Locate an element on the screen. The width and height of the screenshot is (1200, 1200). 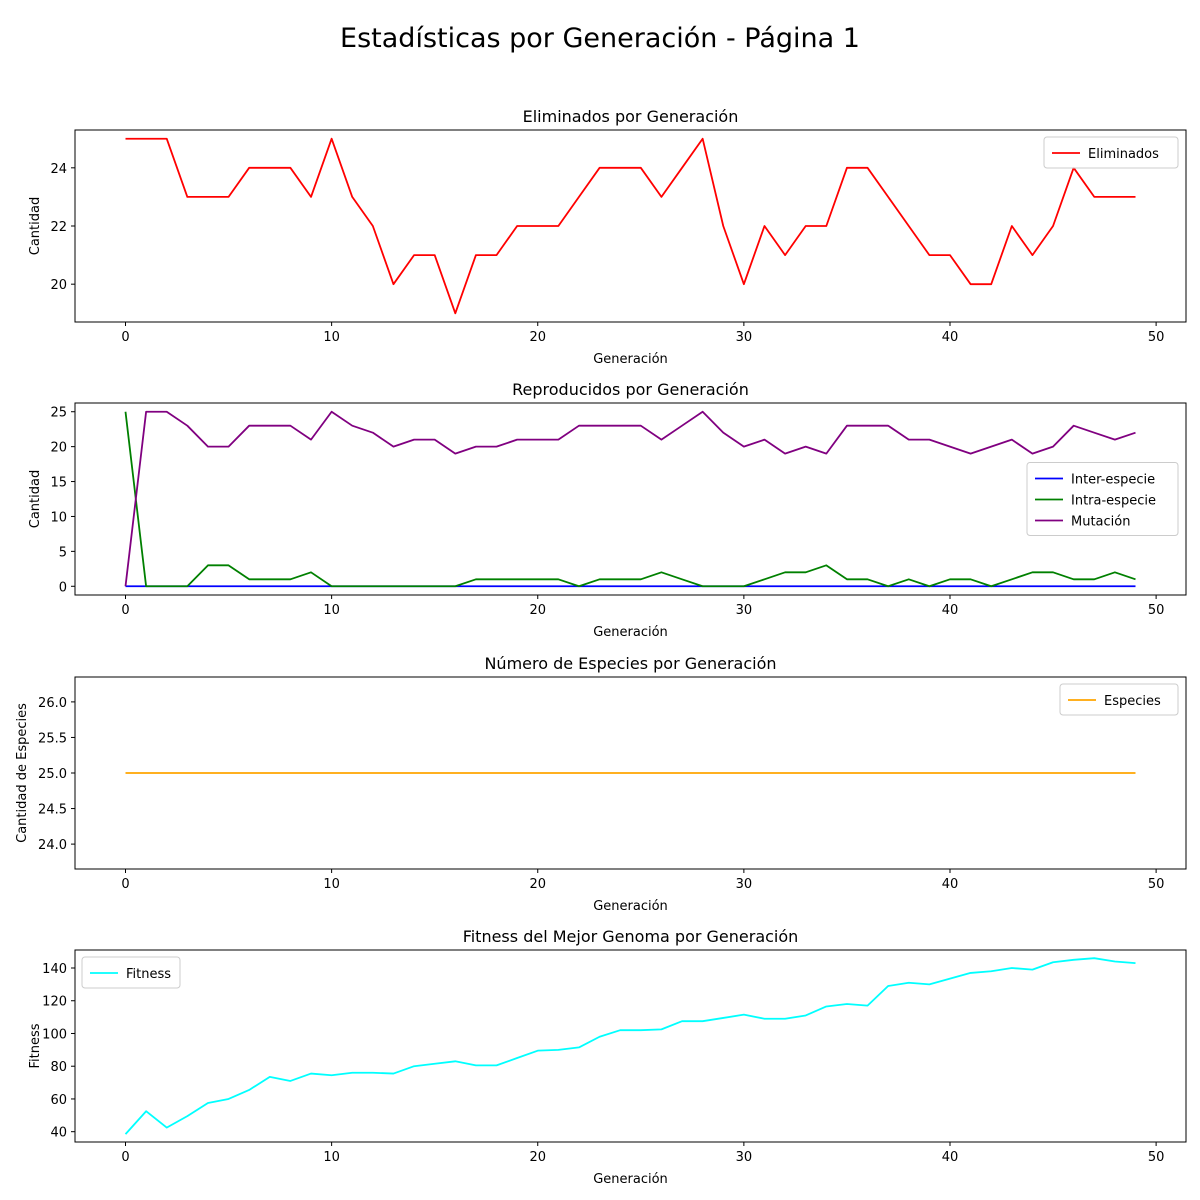
legend: Inter-especie Intra-especie Mutación is located at coordinates (1102, 499).